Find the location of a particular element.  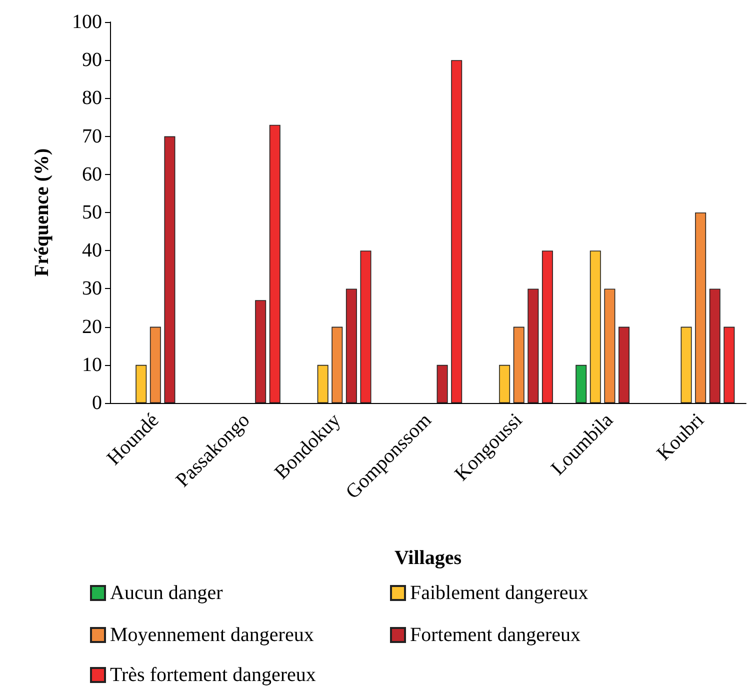

legend-label: Faiblement dangereux is located at coordinates (499, 593).